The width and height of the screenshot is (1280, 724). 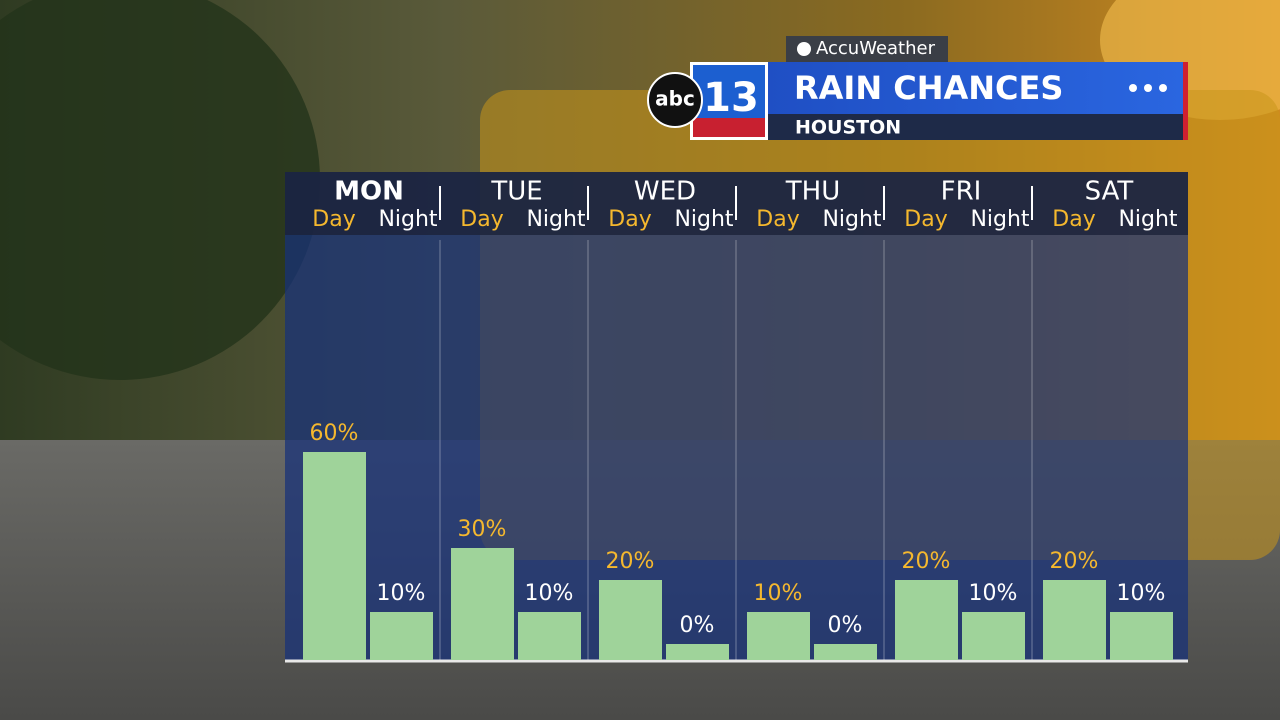 What do you see at coordinates (976, 127) in the screenshot?
I see `subtitle-banner` at bounding box center [976, 127].